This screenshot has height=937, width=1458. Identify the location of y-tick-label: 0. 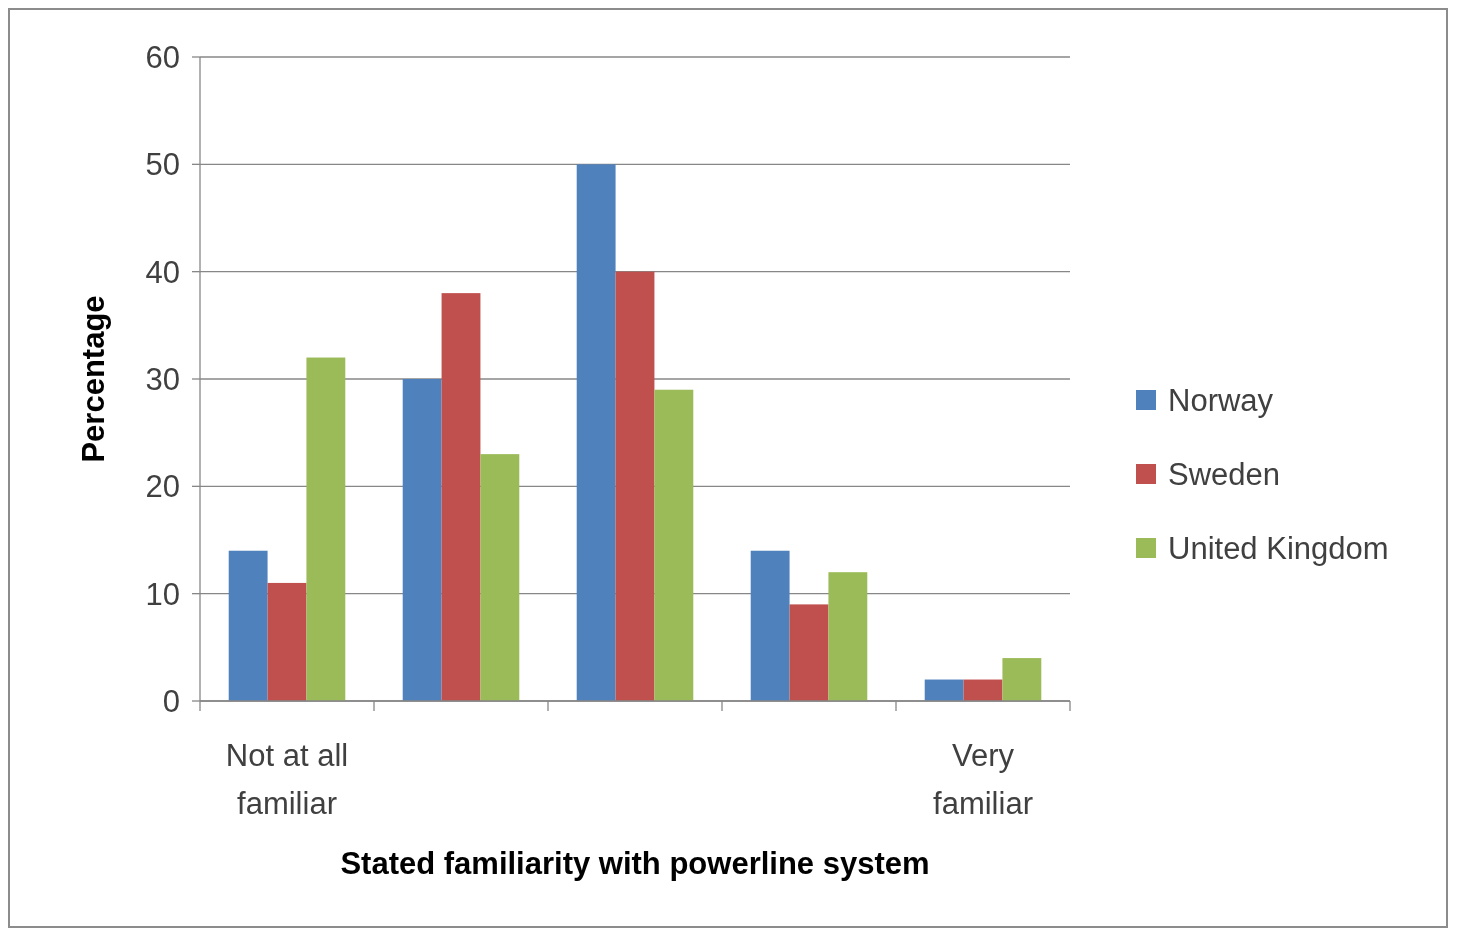
(171, 701).